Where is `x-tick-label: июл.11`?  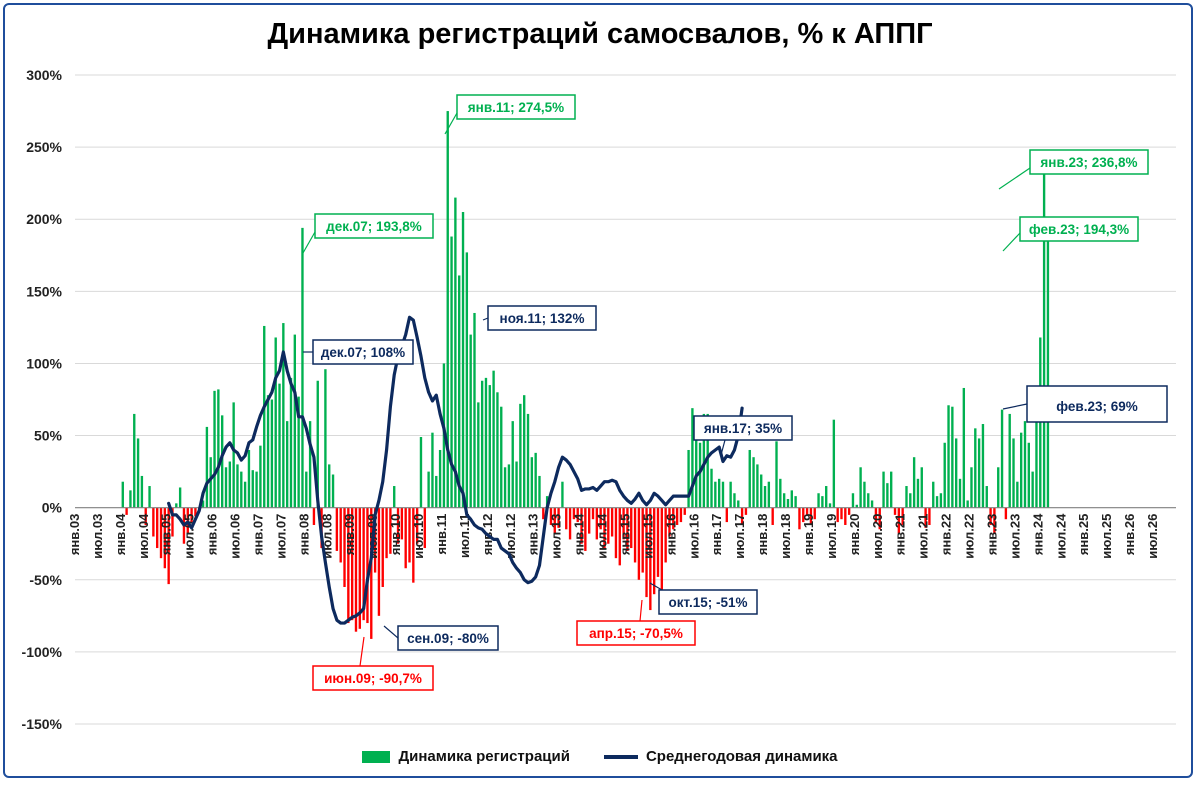
x-tick-label: июл.11 is located at coordinates (464, 536).